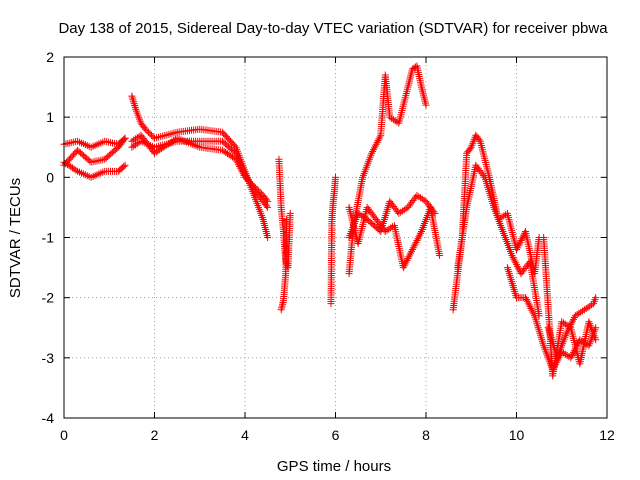  I want to click on y-tick-label: 0, so click(50, 177).